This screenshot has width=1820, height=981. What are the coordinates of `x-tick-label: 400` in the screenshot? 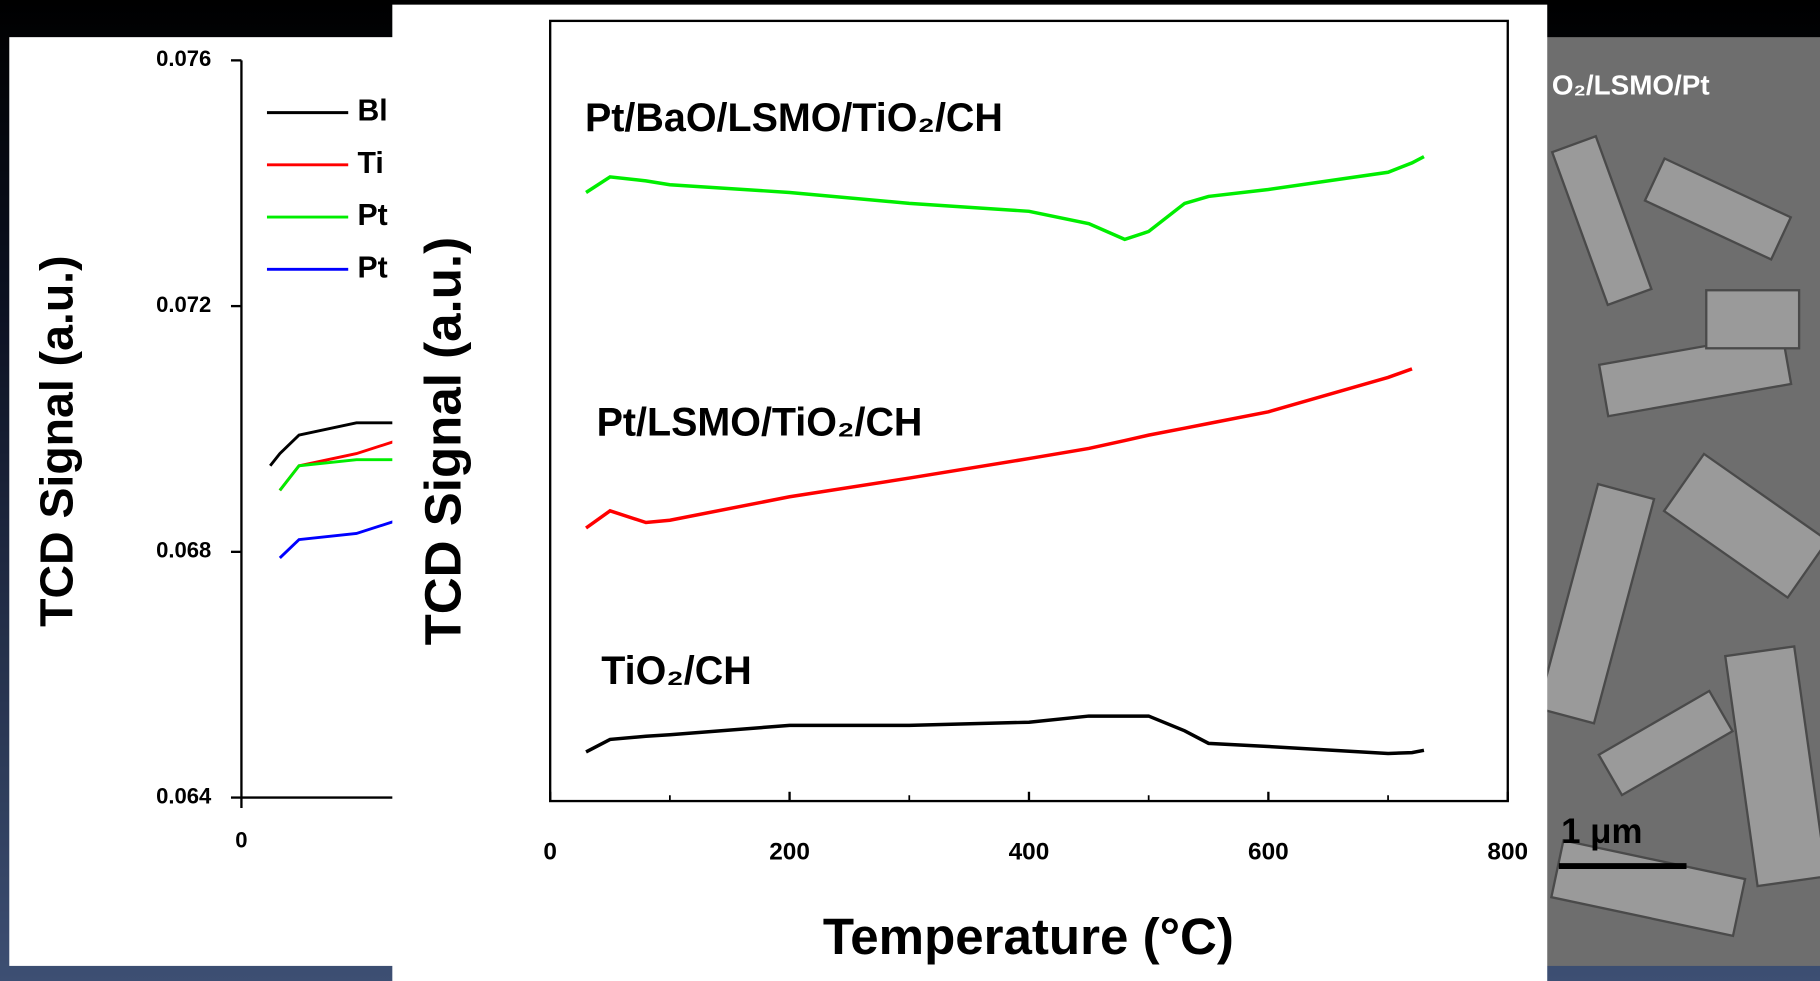 It's located at (1029, 852).